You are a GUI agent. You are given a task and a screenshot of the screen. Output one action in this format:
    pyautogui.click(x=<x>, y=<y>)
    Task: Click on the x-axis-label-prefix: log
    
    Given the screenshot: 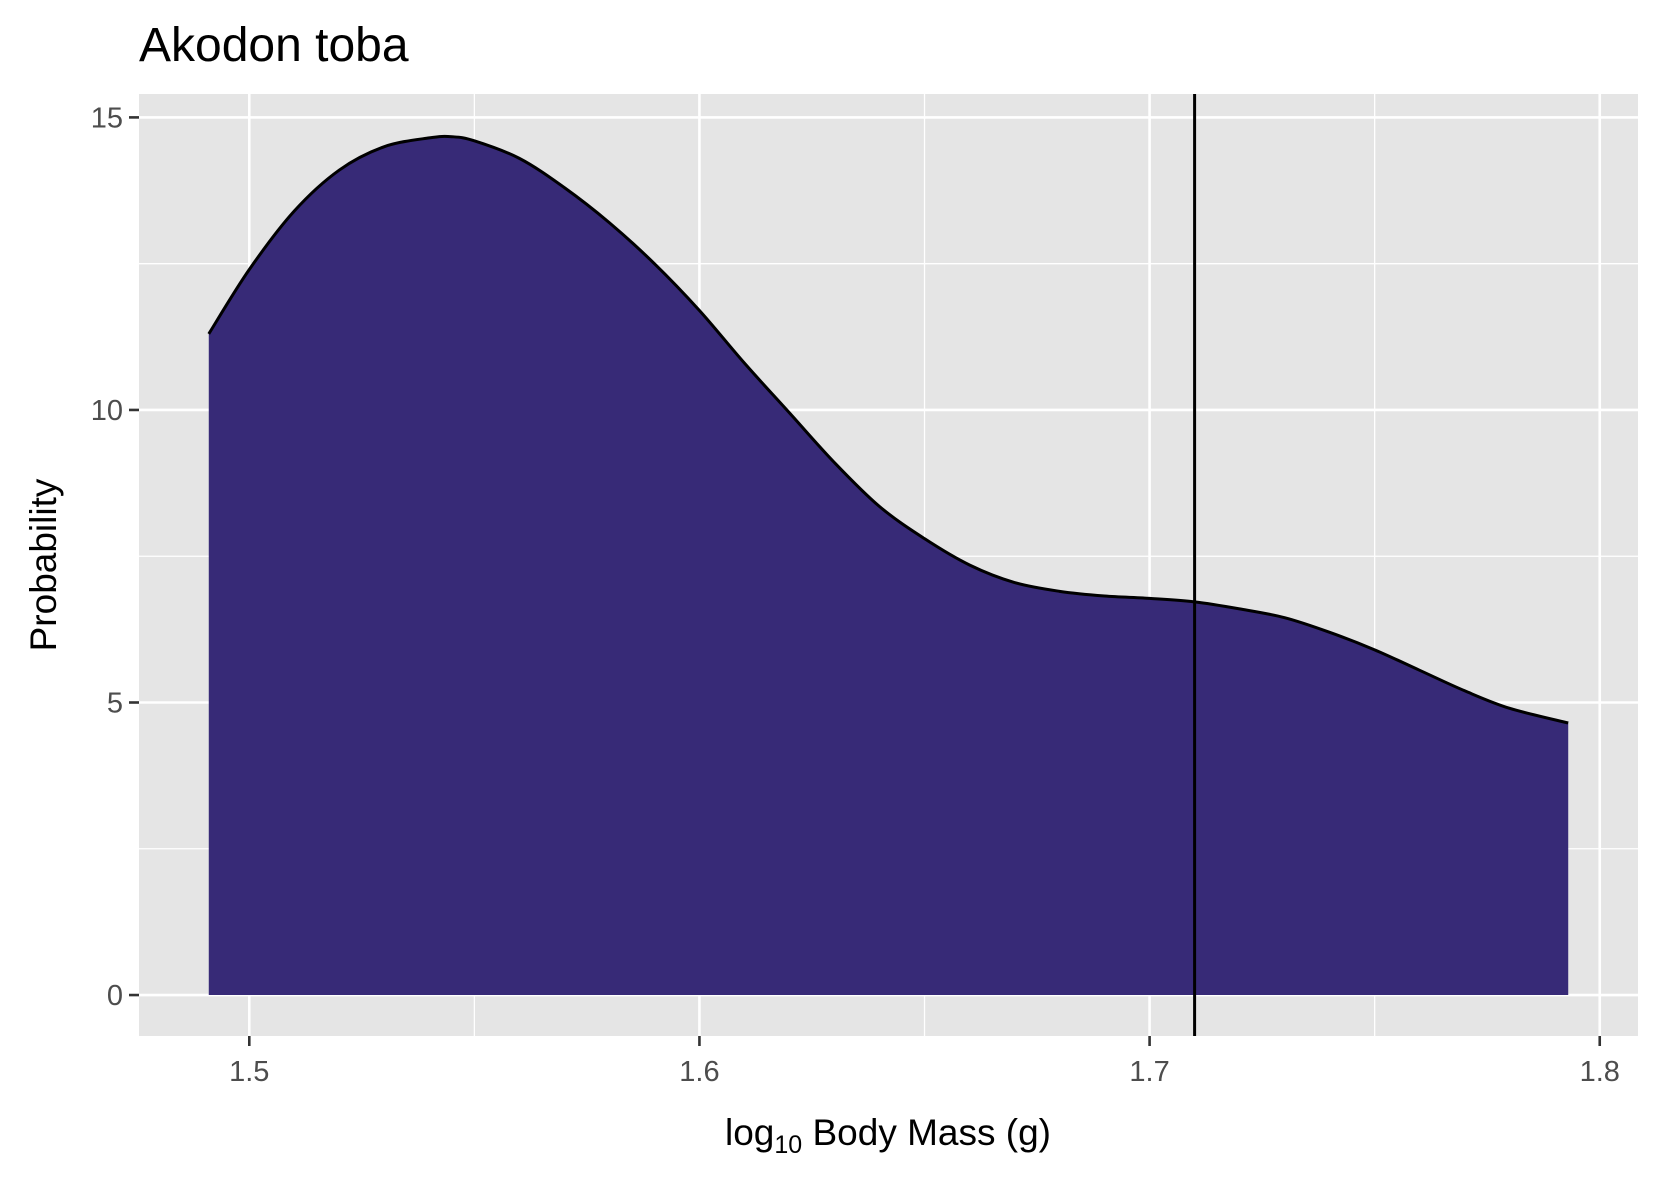 What is the action you would take?
    pyautogui.click(x=749, y=1132)
    